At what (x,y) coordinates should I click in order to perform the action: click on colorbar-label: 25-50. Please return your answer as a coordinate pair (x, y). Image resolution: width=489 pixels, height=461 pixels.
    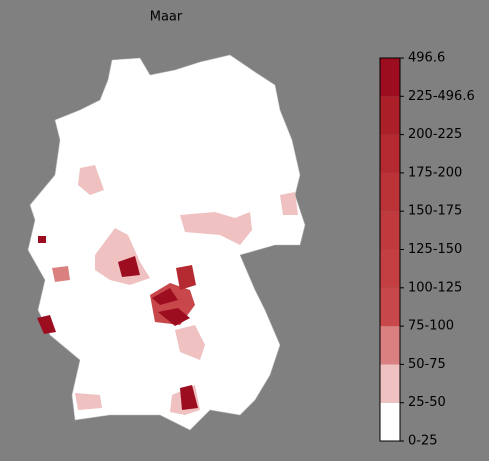
    Looking at the image, I should click on (427, 402).